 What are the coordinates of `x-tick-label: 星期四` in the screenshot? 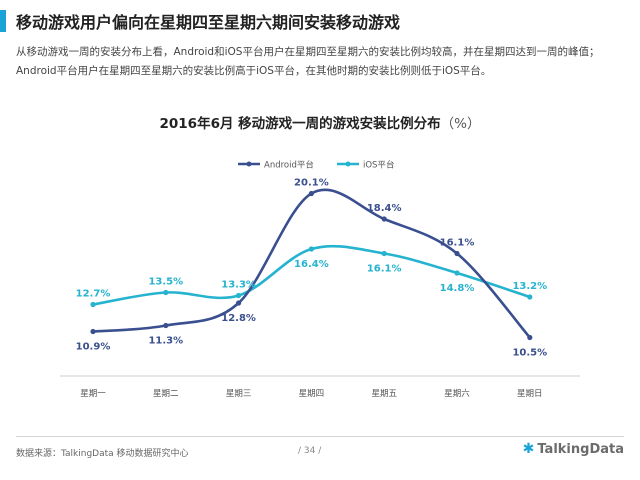 It's located at (312, 394).